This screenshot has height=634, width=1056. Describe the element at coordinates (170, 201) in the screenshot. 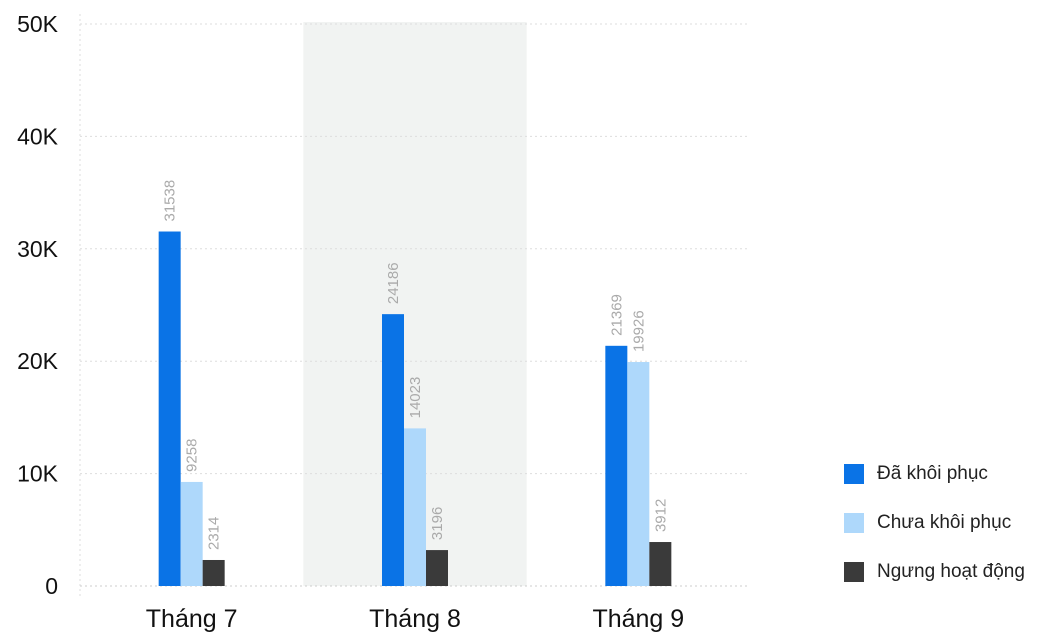

I see `bar-value-label: 31538` at that location.